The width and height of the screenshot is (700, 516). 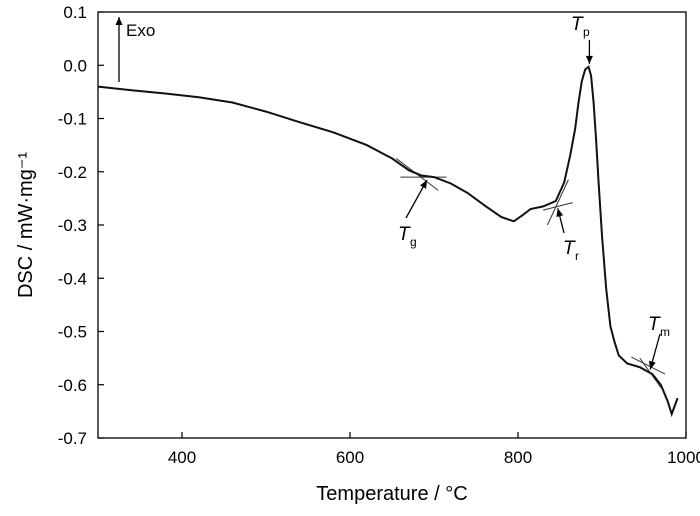 What do you see at coordinates (75, 12) in the screenshot?
I see `y-tick-label: 0.1` at bounding box center [75, 12].